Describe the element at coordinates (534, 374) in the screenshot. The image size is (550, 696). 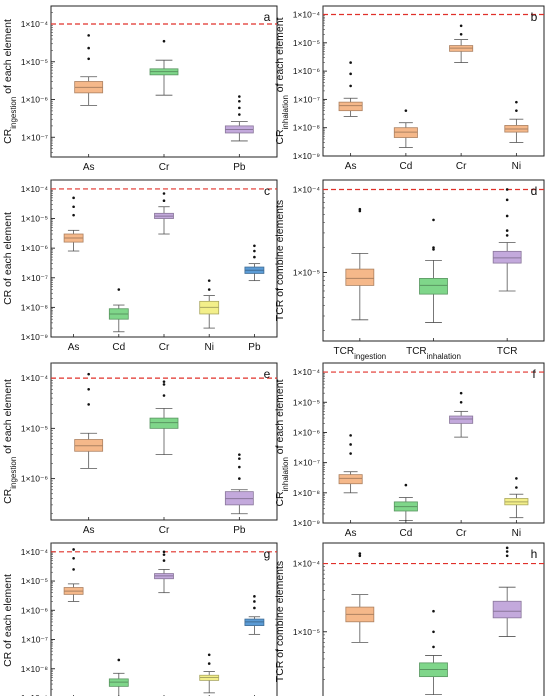
I see `panel-label: f` at that location.